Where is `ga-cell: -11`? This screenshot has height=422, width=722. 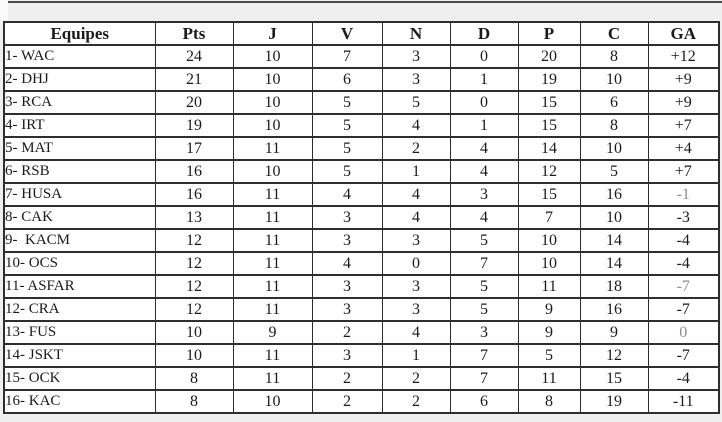 ga-cell: -11 is located at coordinates (683, 401).